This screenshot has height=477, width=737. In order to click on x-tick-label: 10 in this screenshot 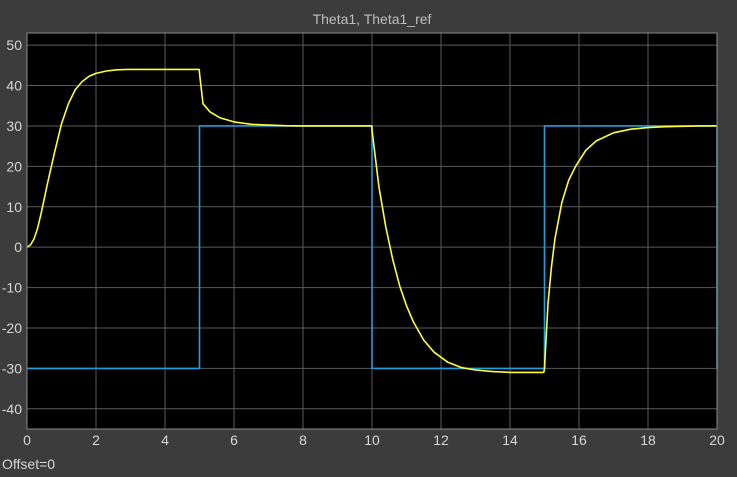, I will do `click(372, 440)`.